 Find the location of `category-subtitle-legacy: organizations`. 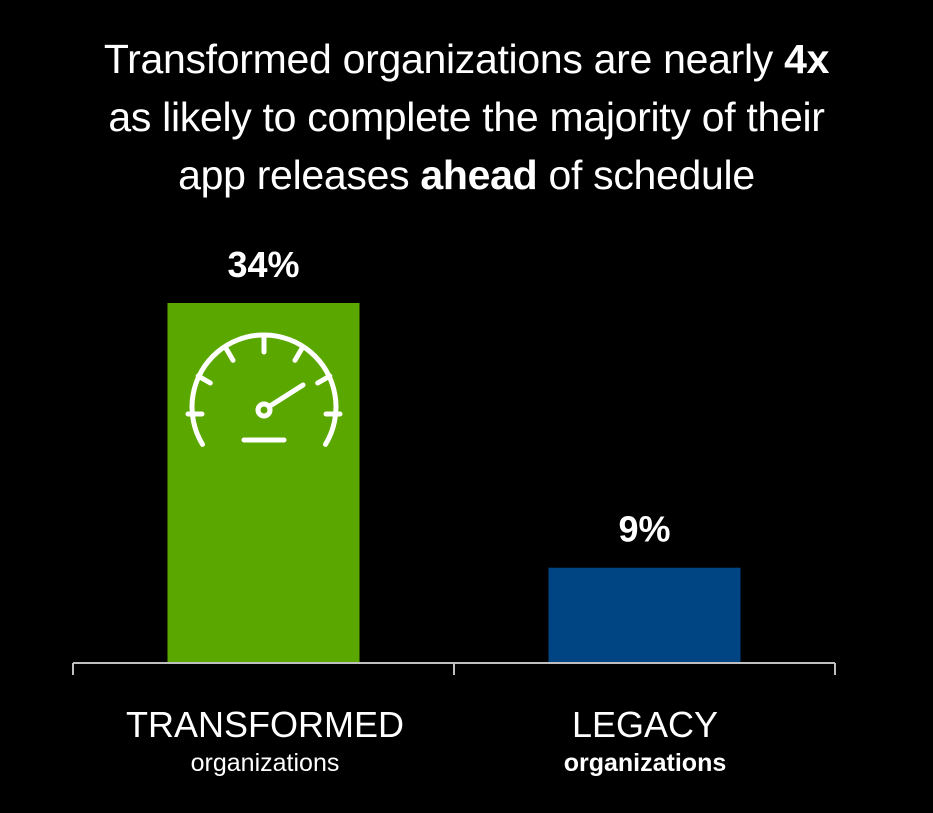

category-subtitle-legacy: organizations is located at coordinates (645, 763).